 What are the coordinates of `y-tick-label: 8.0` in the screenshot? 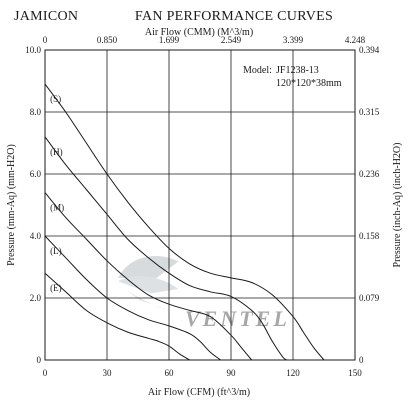 It's located at (36, 112).